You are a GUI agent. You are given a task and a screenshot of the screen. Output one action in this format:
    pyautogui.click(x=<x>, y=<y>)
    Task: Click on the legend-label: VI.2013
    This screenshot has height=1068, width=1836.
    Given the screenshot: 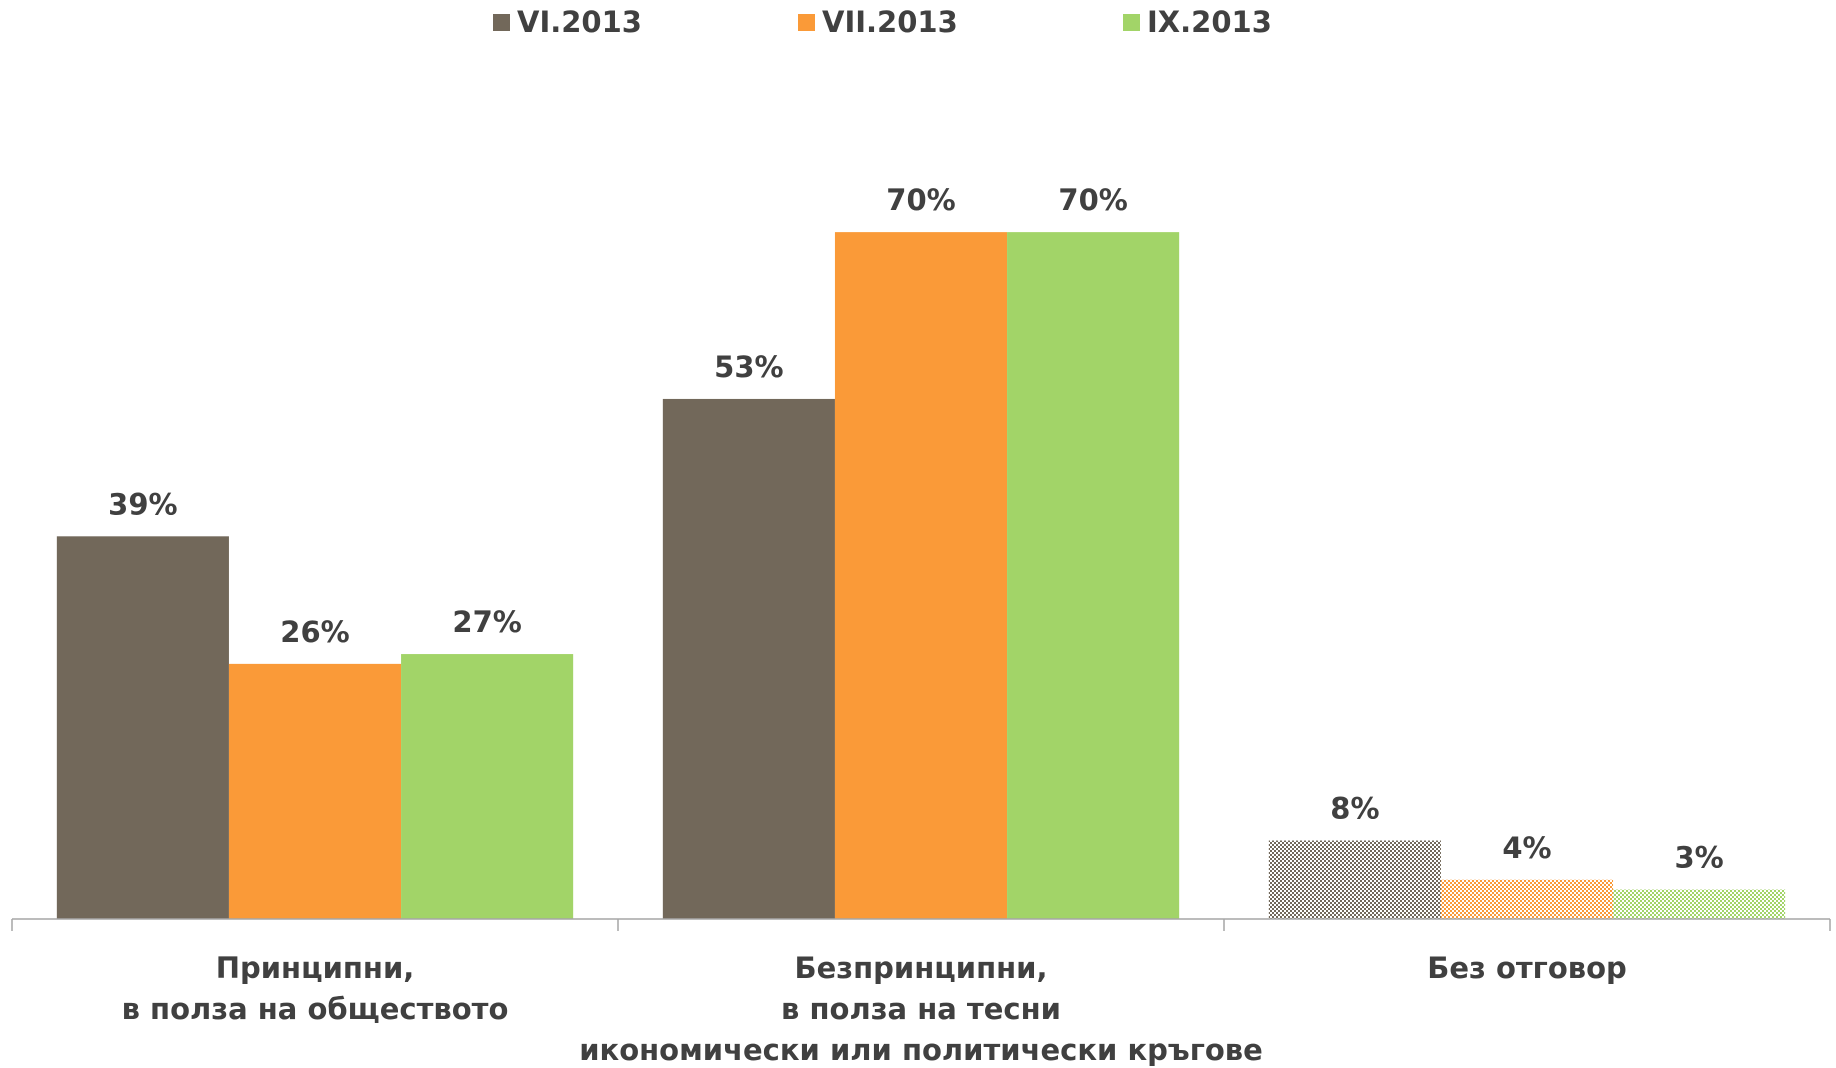 What is the action you would take?
    pyautogui.click(x=579, y=22)
    